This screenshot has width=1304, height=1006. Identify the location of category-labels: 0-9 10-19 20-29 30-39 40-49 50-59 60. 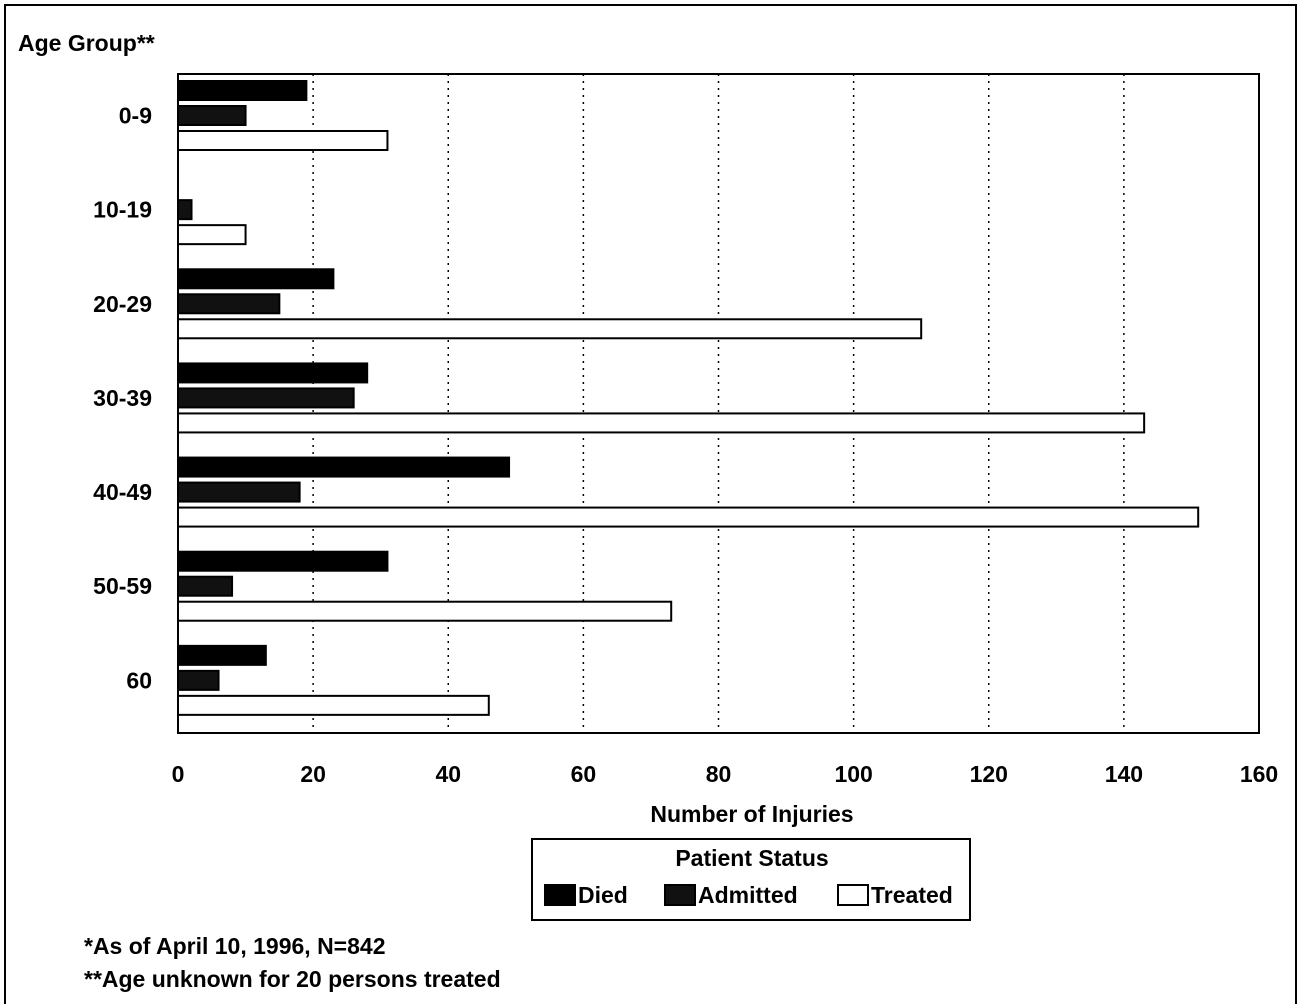
(122, 398).